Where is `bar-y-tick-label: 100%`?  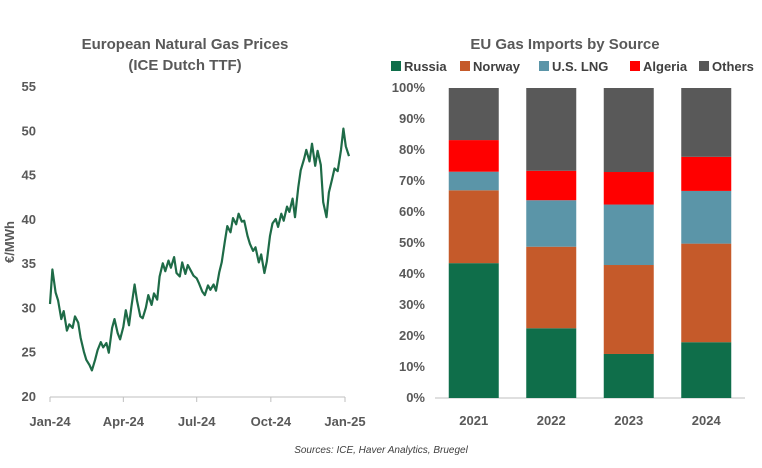 bar-y-tick-label: 100% is located at coordinates (409, 87).